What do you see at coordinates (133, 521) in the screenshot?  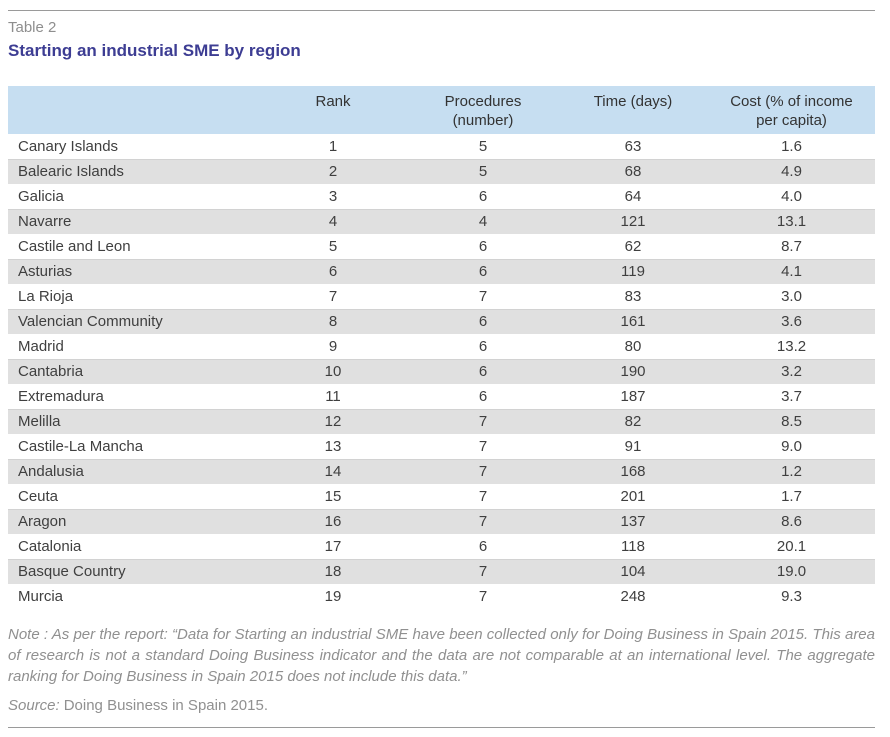 I see `cell-region: Aragon` at bounding box center [133, 521].